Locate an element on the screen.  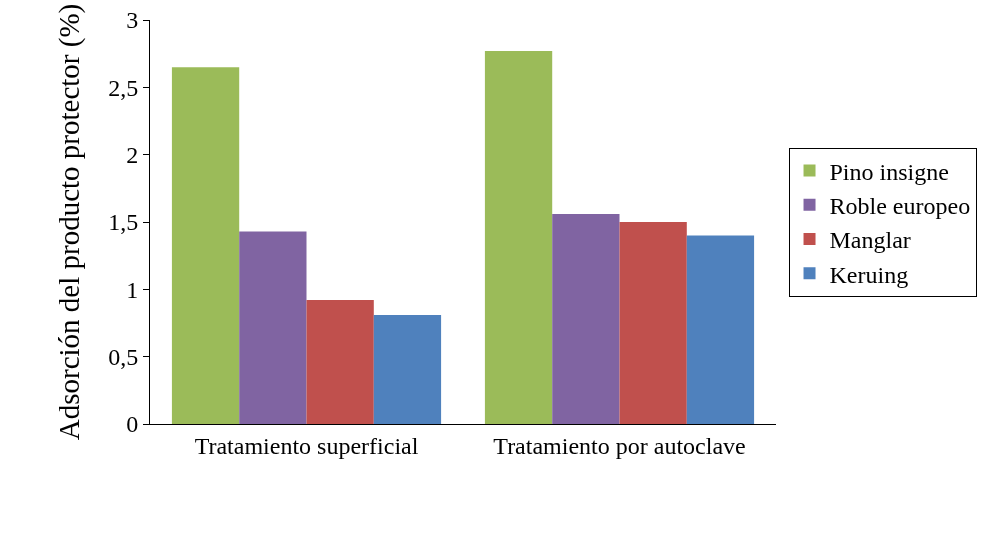
y-tick-label: 0 is located at coordinates (132, 424).